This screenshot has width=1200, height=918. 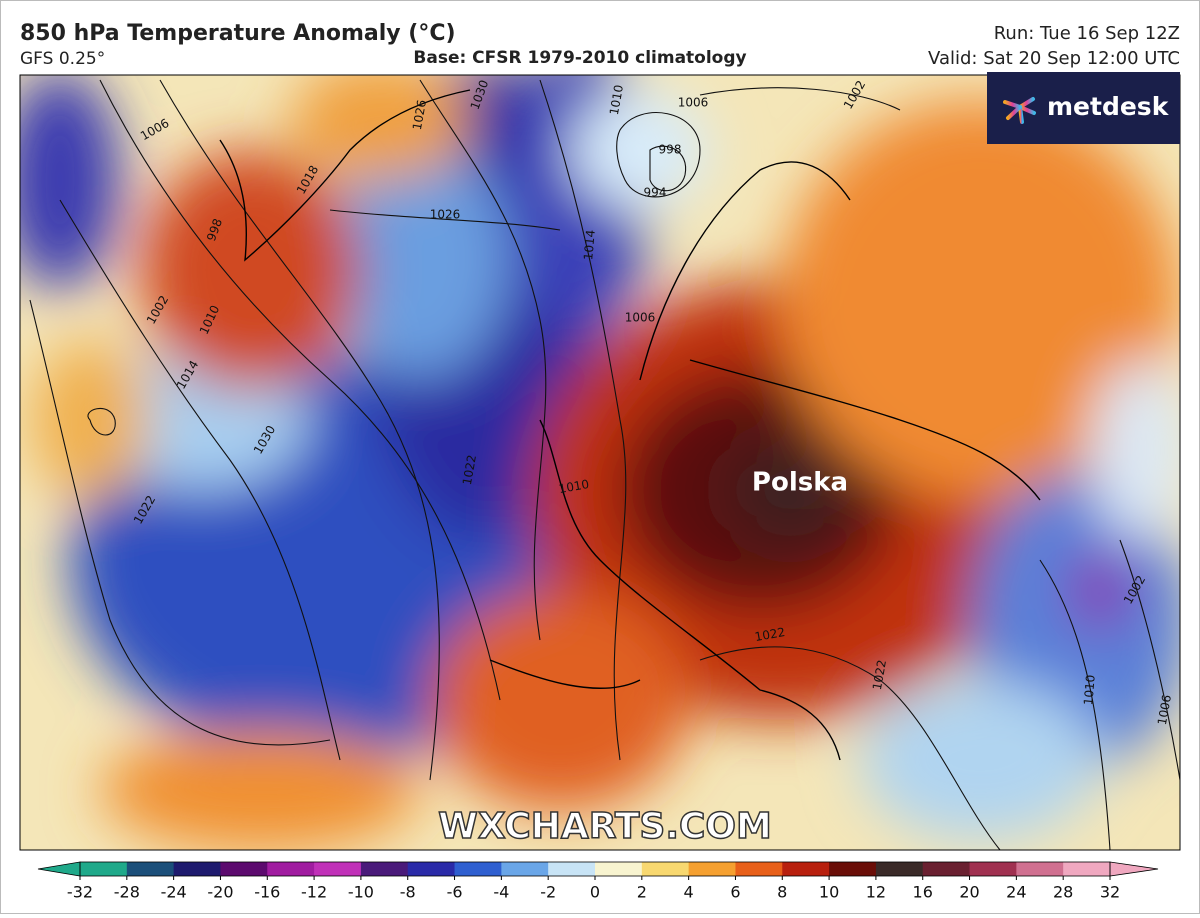 What do you see at coordinates (1054, 58) in the screenshot?
I see `valid: Valid: Sat 20 Sep 12:00 UTC` at bounding box center [1054, 58].